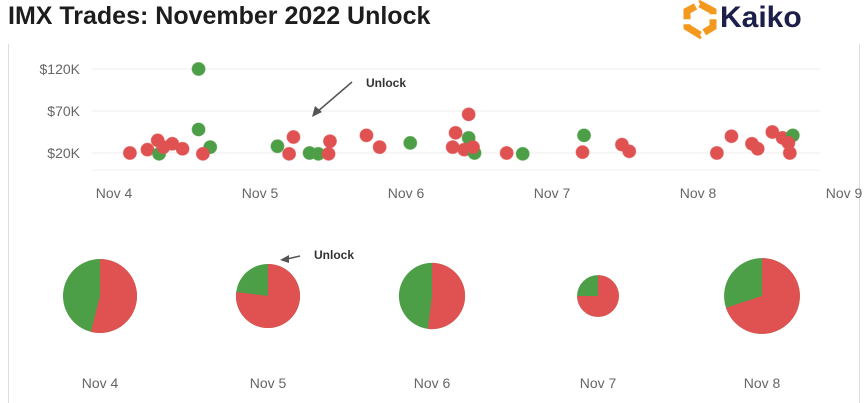  What do you see at coordinates (317, 111) in the screenshot?
I see `annotation-arrowhead-icon` at bounding box center [317, 111].